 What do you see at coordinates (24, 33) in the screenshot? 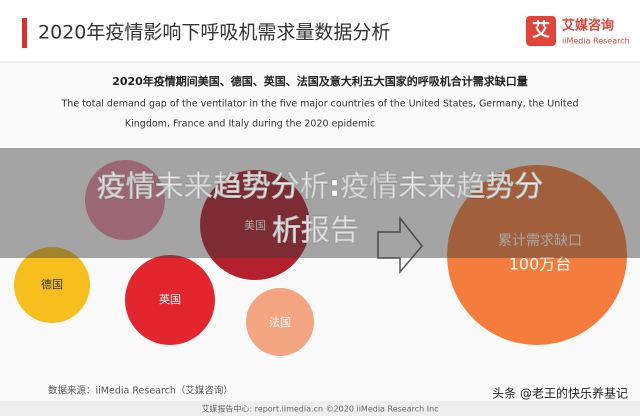
I see `header-accent` at bounding box center [24, 33].